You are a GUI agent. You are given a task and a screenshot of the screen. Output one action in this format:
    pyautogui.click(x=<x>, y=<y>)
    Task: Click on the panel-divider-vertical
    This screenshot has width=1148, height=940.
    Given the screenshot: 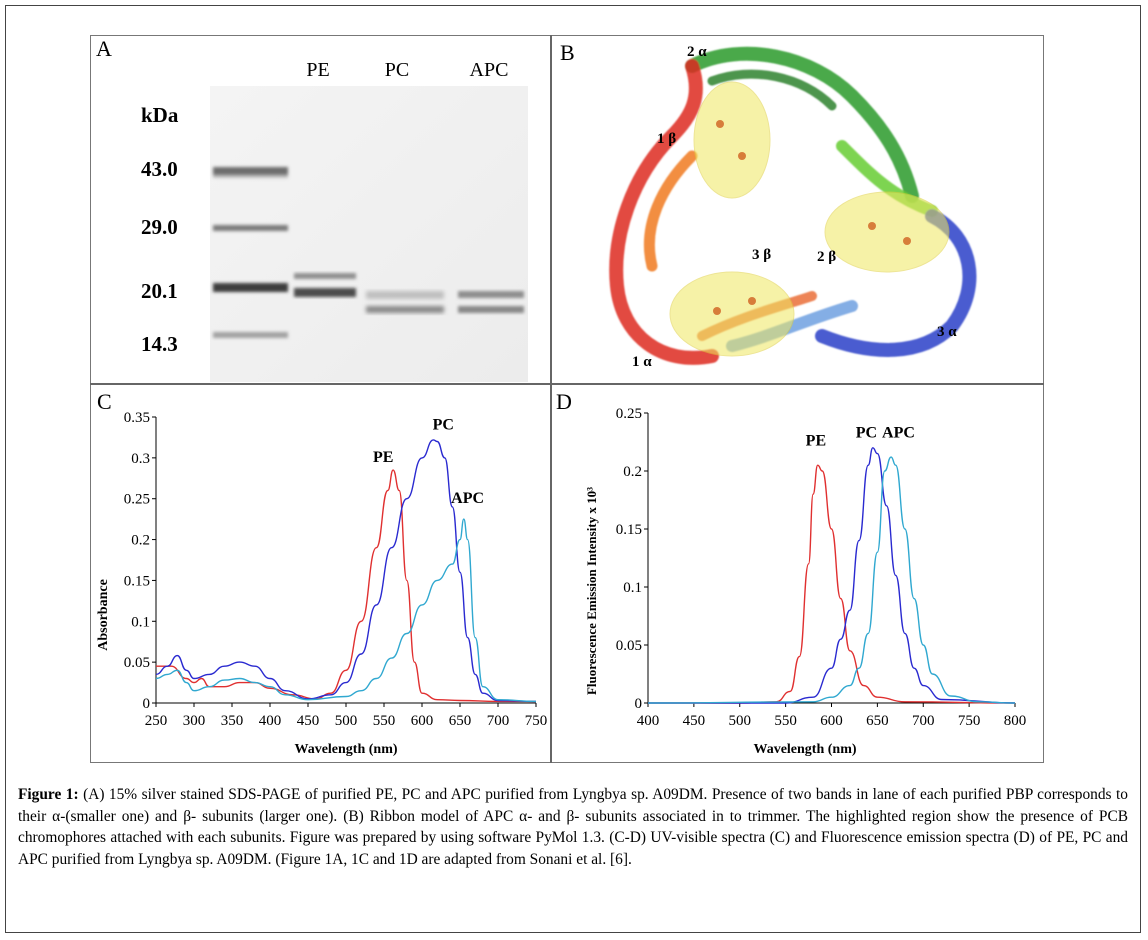 What is the action you would take?
    pyautogui.click(x=551, y=399)
    